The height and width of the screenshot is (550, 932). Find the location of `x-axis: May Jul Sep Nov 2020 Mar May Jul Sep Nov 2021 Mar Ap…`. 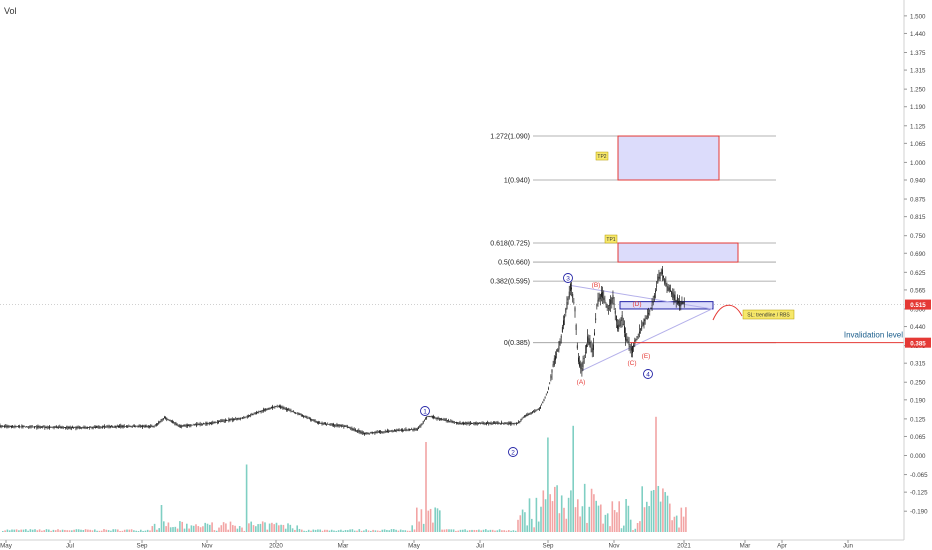

x-axis: May Jul Sep Nov 2020 Mar May Jul Sep Nov 2021 Mar Ap… is located at coordinates (452, 544).